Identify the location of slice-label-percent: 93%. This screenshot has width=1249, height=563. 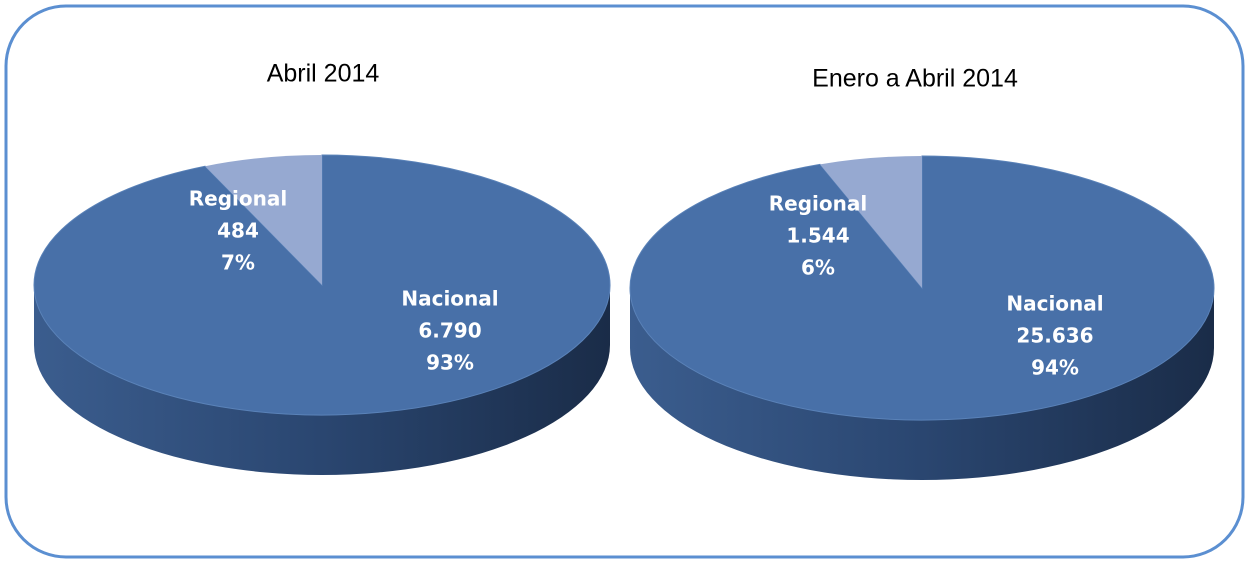
(450, 363).